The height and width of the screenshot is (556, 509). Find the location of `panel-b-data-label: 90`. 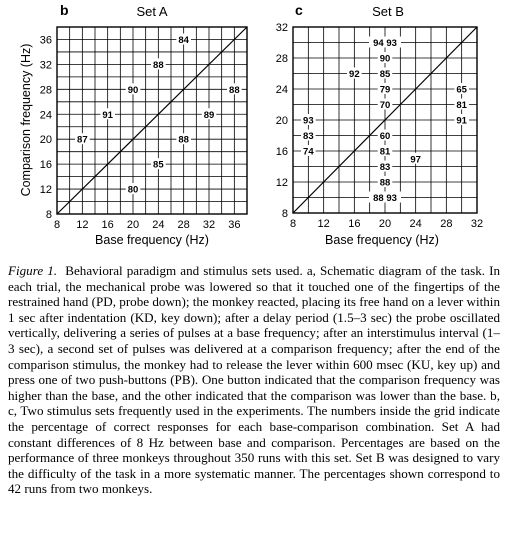

panel-b-data-label: 90 is located at coordinates (133, 90).